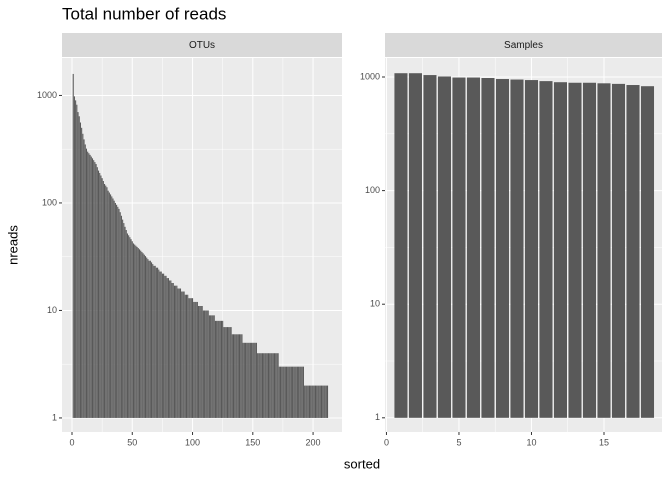  Describe the element at coordinates (252, 442) in the screenshot. I see `x-tick-label: 150` at that location.